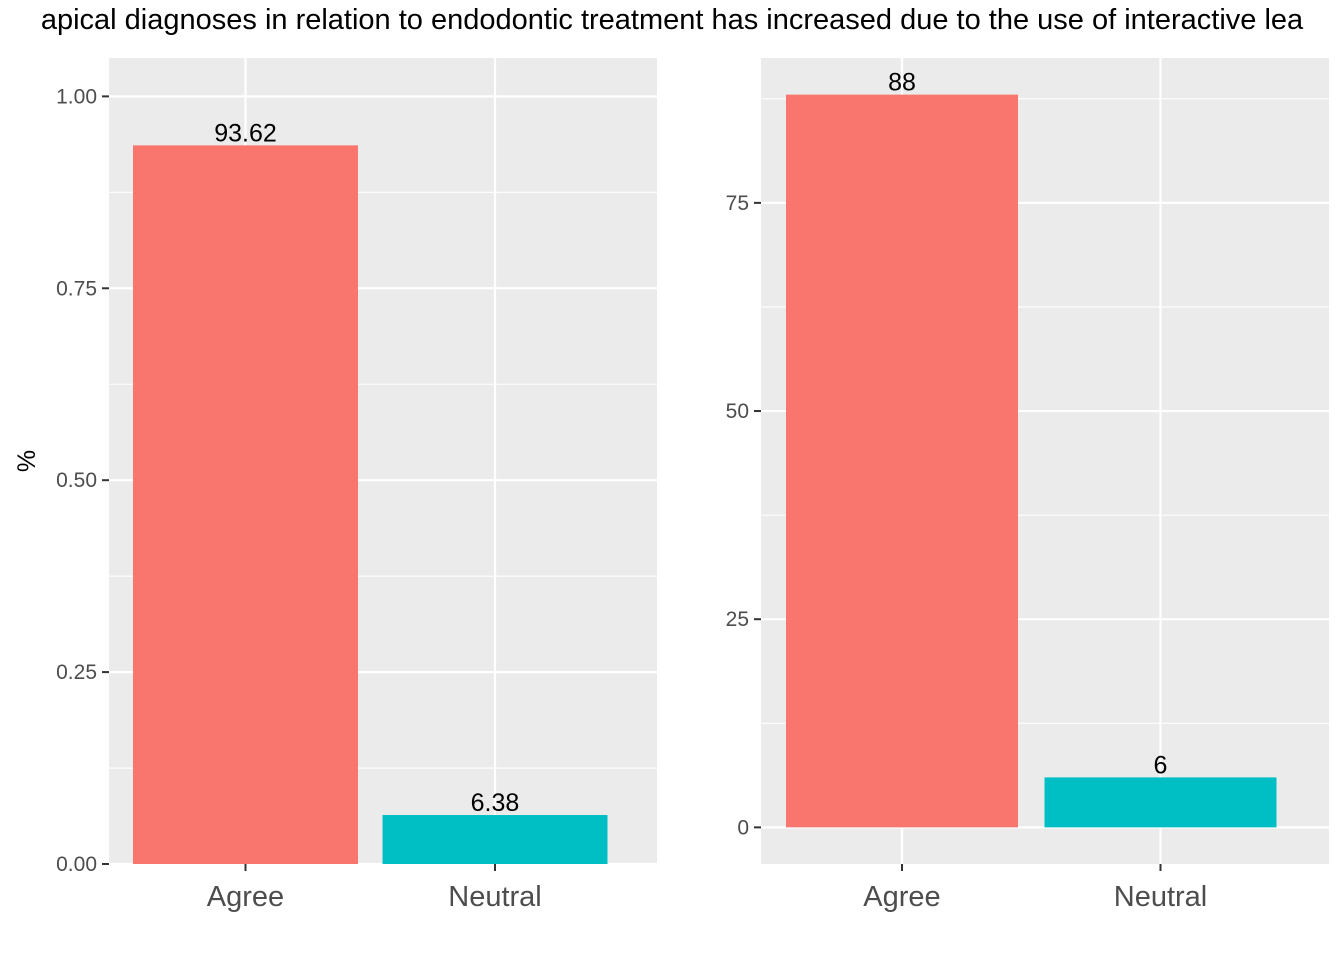 The image size is (1344, 960). Describe the element at coordinates (902, 83) in the screenshot. I see `data-label-agree: 88` at that location.